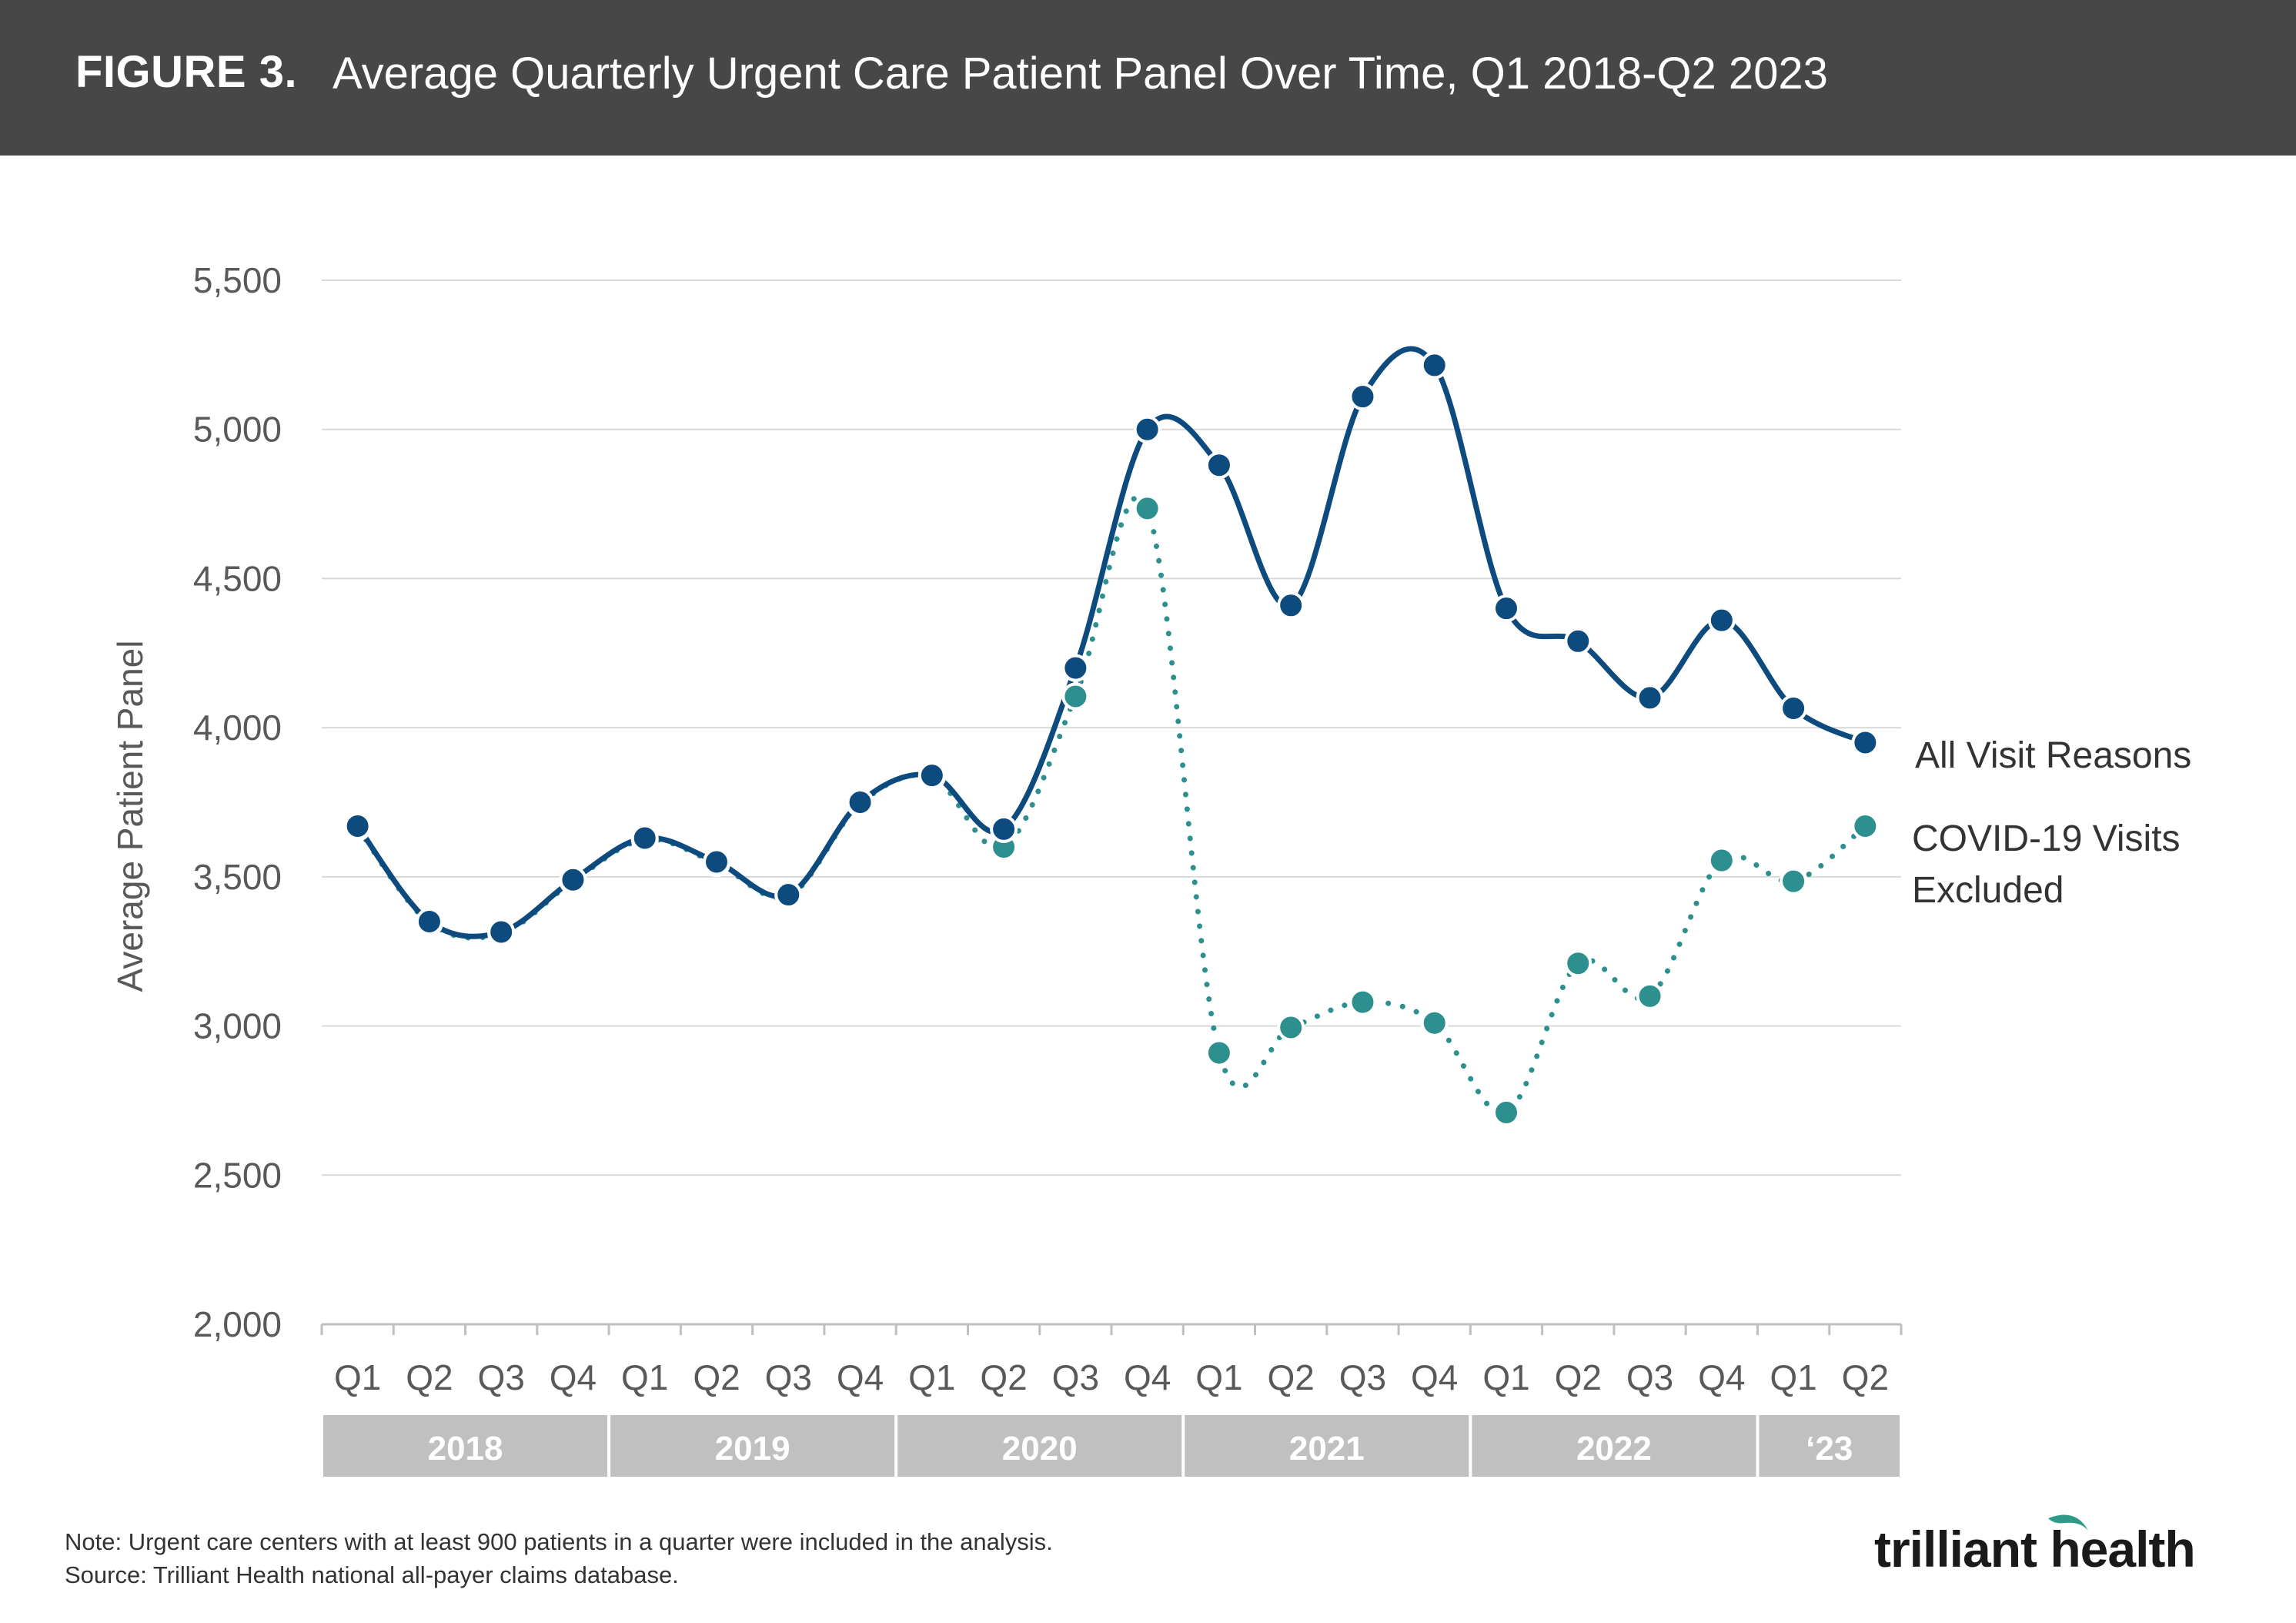 This screenshot has width=2296, height=1623. I want to click on year-label: 2019, so click(752, 1448).